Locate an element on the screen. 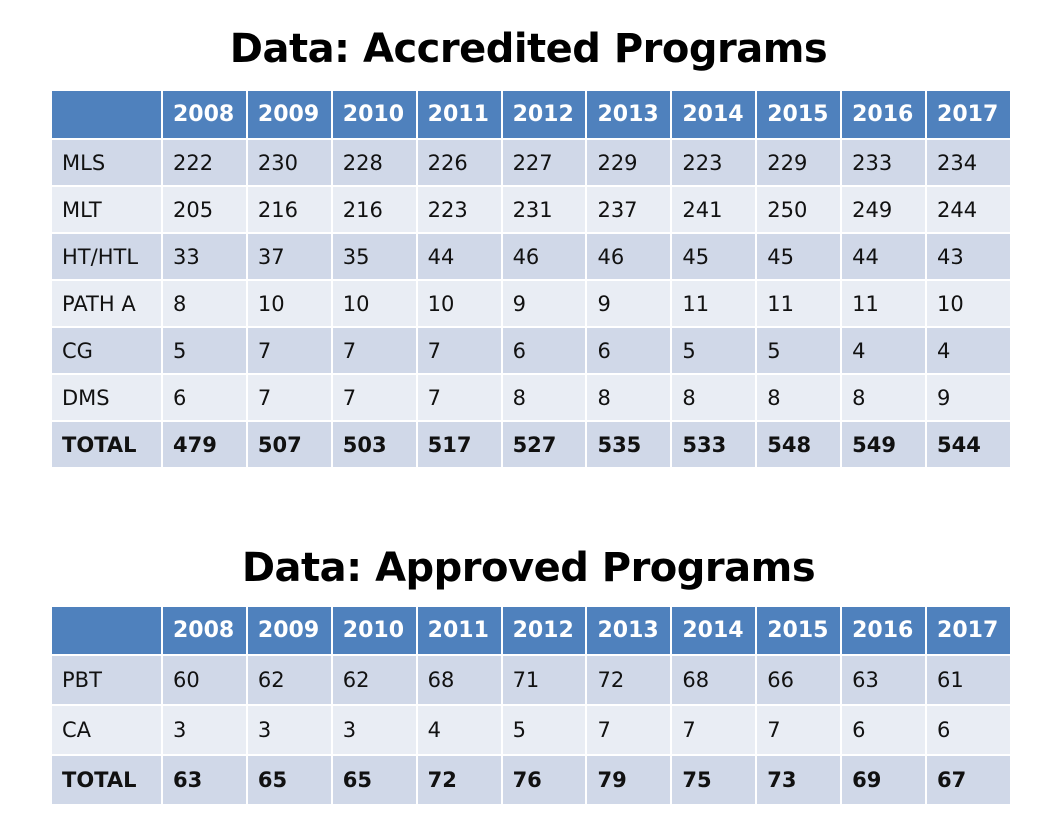  table-cell: 71 is located at coordinates (544, 680).